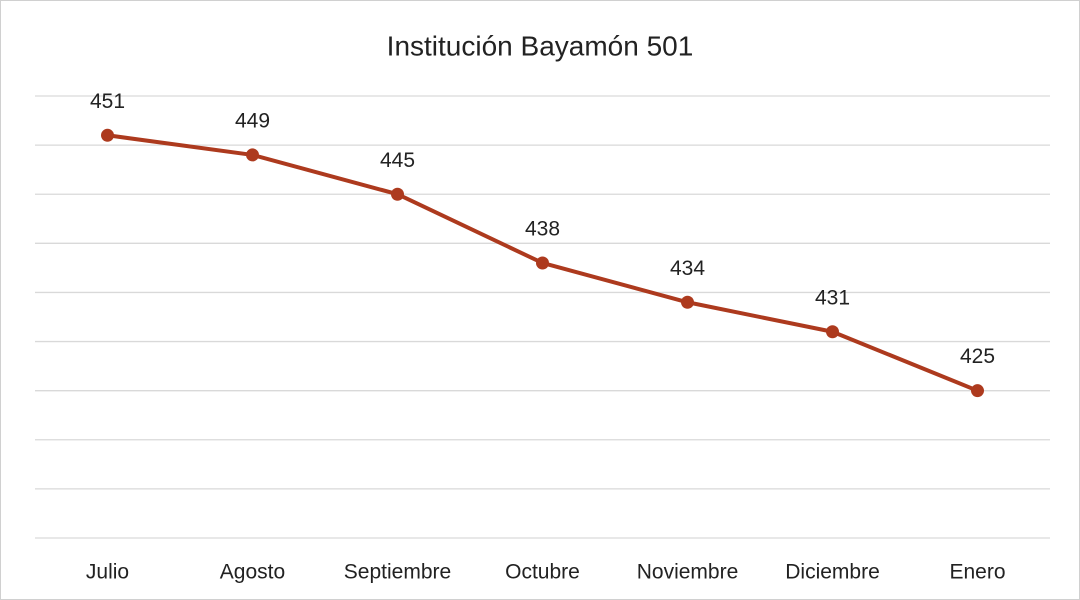  I want to click on x-tick-label: Diciembre, so click(832, 572).